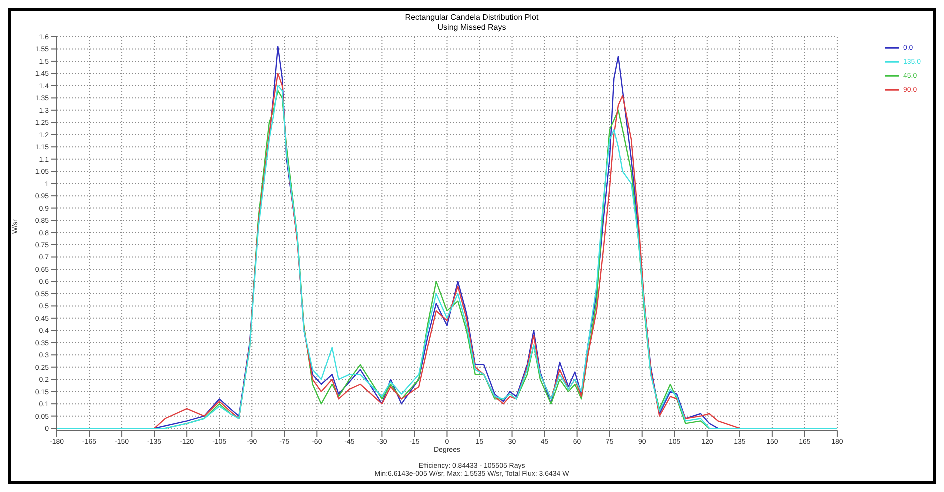  What do you see at coordinates (472, 18) in the screenshot?
I see `chart-title: Rectangular Candela Distribution Plot` at bounding box center [472, 18].